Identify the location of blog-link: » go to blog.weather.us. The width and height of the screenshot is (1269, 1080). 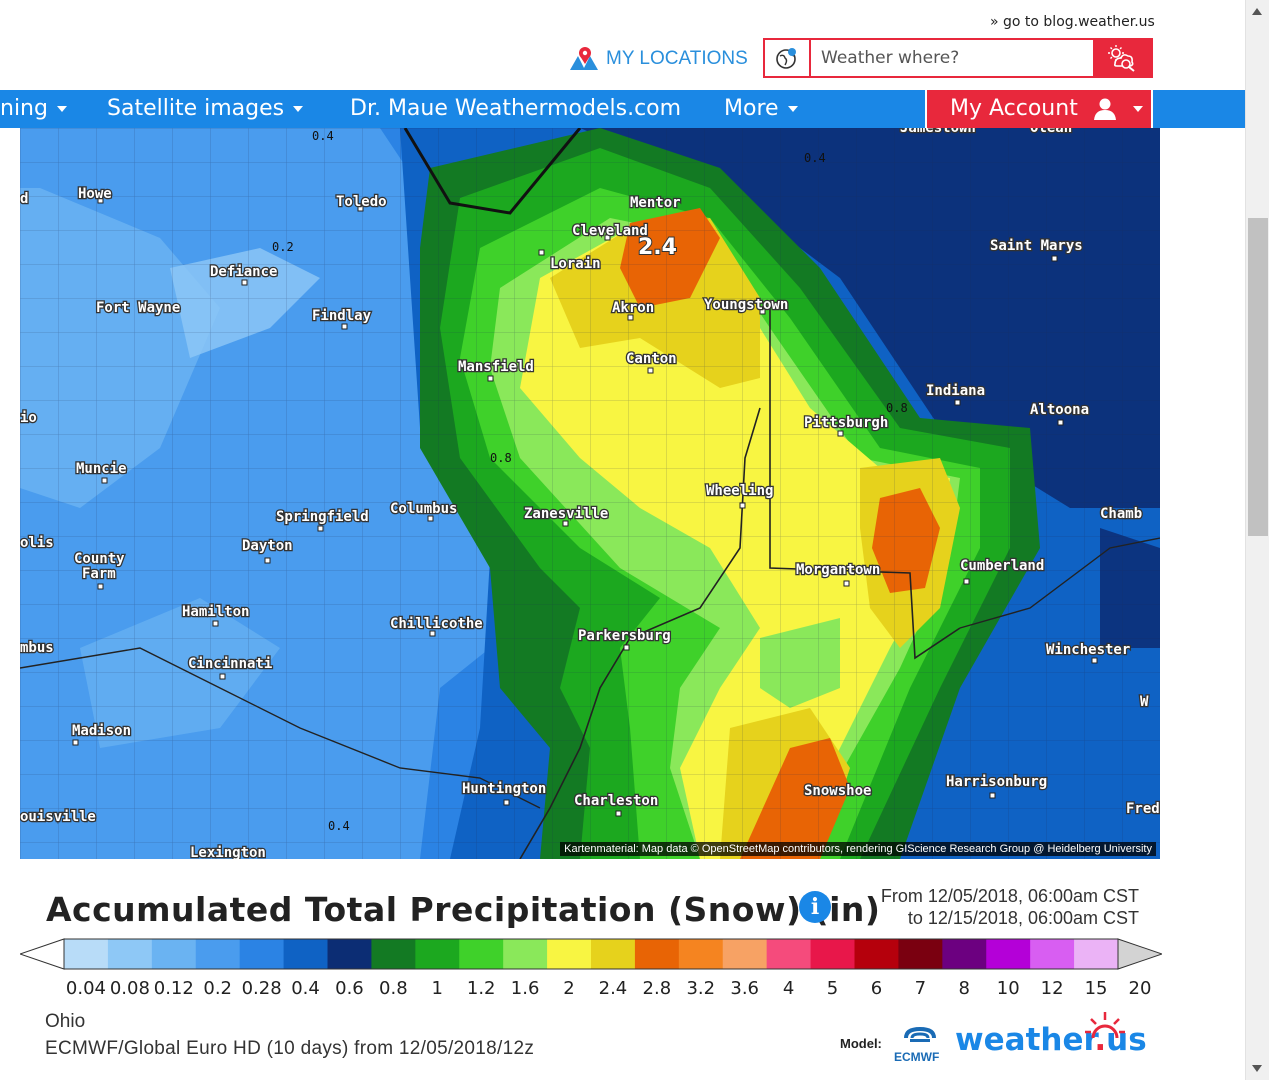
(1072, 22).